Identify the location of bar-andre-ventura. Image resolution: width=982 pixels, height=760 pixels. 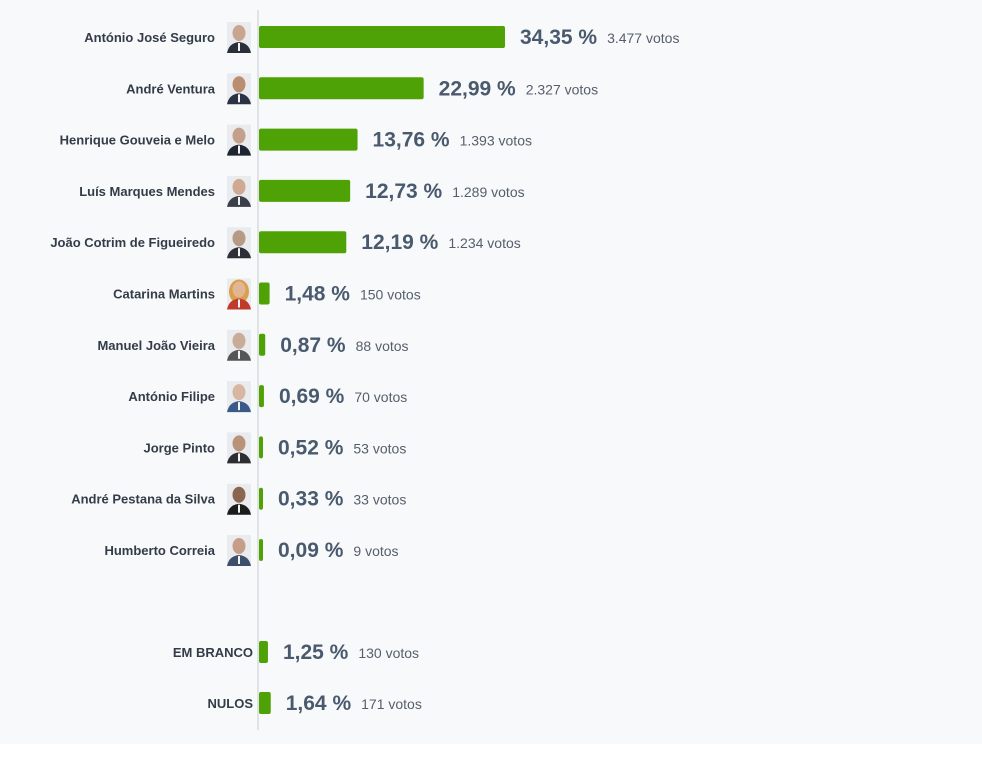
(341, 88).